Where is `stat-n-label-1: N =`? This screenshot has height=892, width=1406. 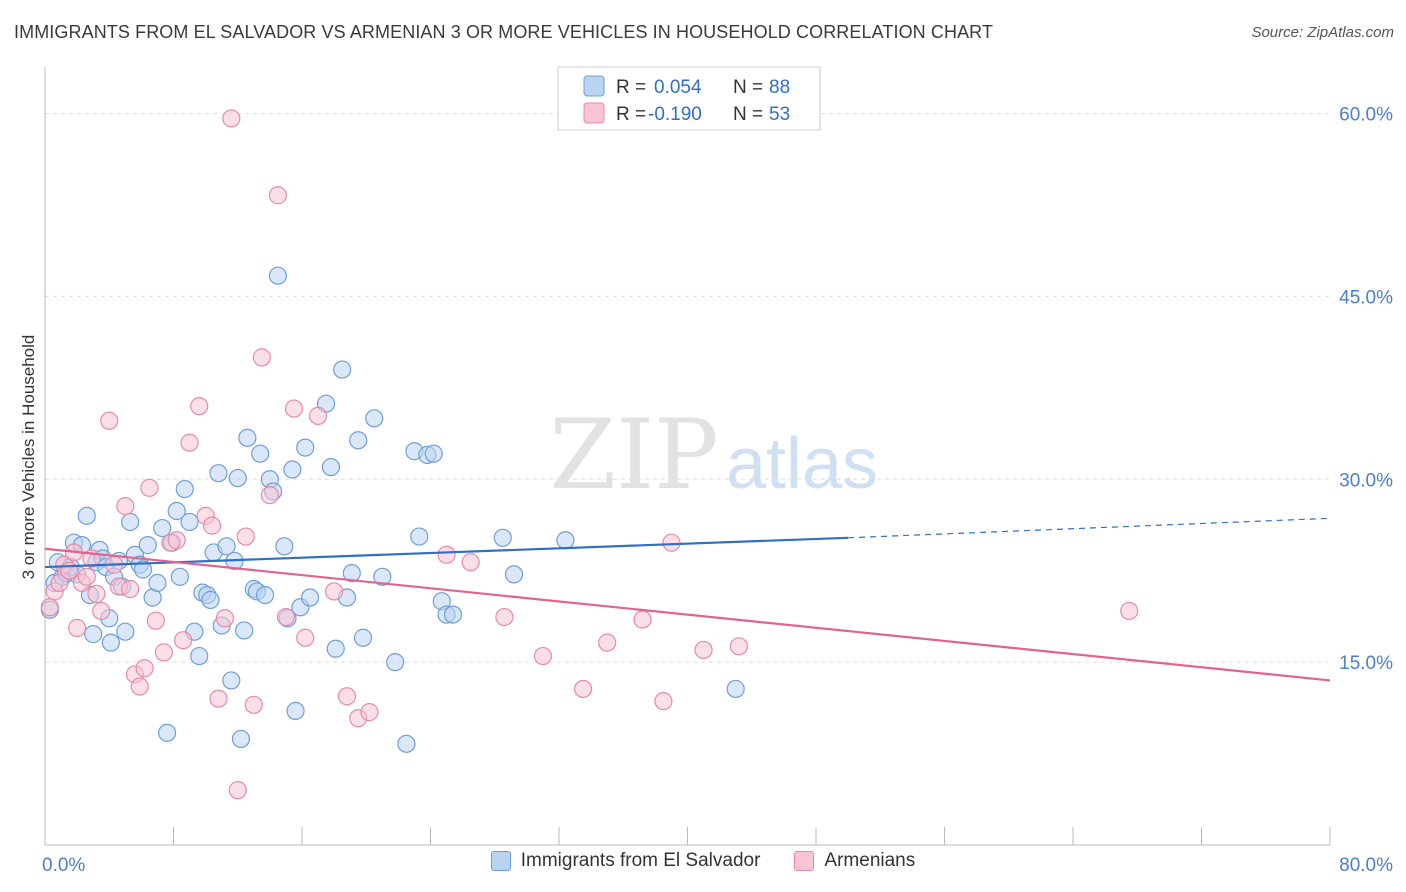
stat-n-label-1: N = is located at coordinates (748, 87).